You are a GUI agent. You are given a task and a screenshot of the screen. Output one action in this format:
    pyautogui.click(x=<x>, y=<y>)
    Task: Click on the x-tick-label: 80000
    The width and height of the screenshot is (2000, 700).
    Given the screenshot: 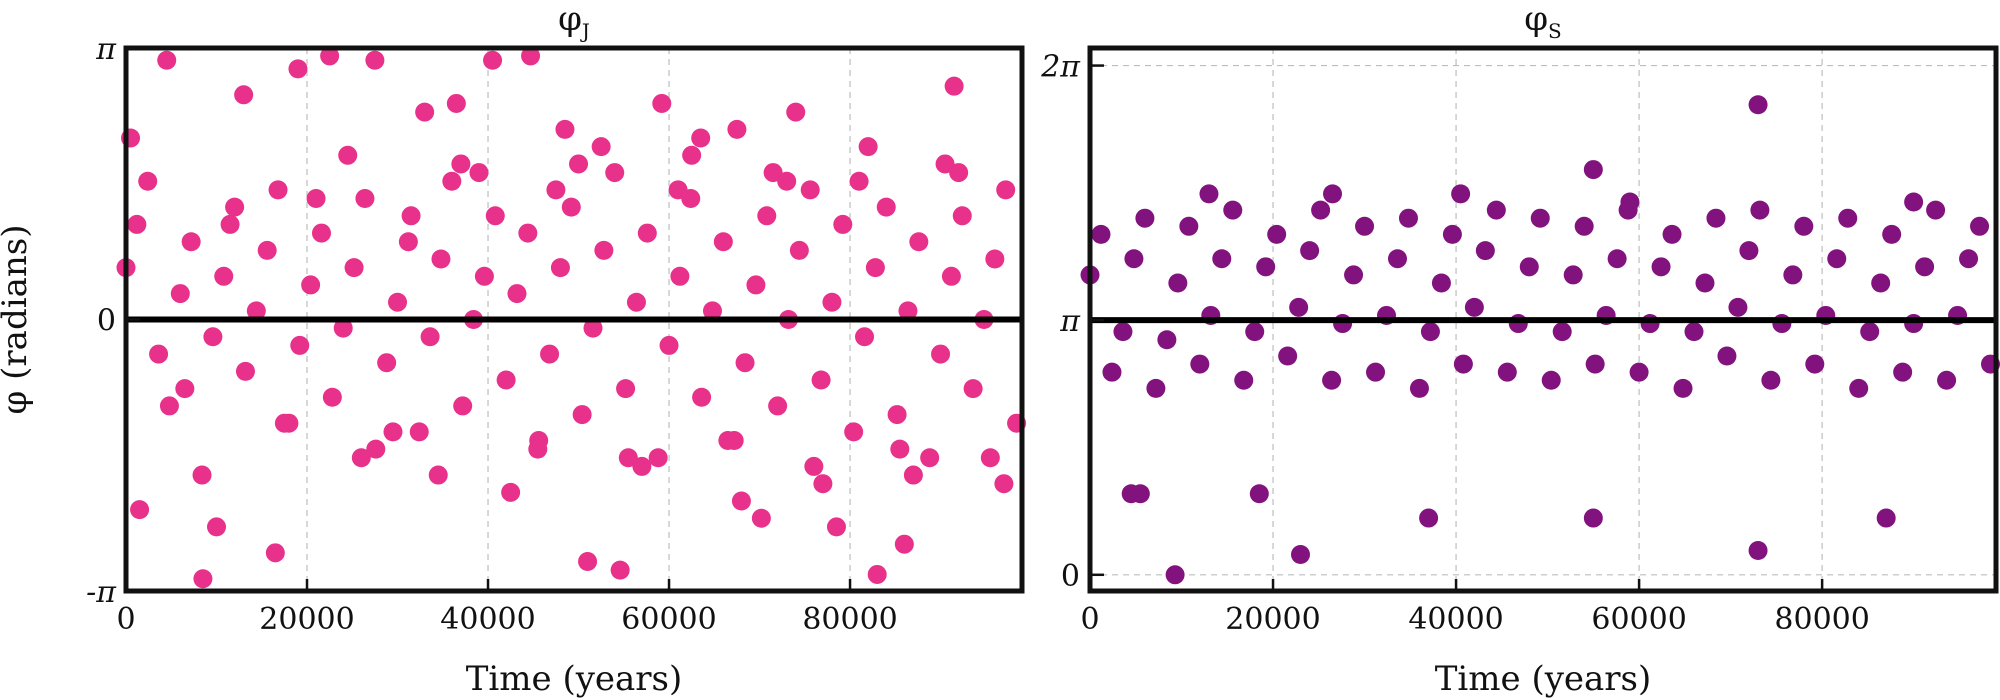 What is the action you would take?
    pyautogui.click(x=849, y=619)
    